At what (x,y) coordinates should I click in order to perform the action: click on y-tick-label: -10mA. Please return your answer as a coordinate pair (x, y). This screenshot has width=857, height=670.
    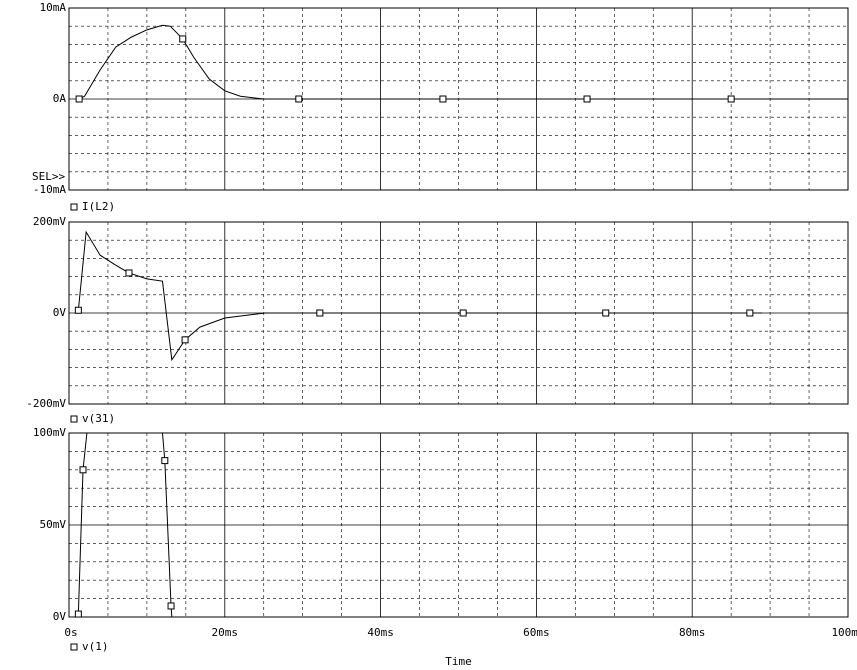
    Looking at the image, I should click on (49, 189).